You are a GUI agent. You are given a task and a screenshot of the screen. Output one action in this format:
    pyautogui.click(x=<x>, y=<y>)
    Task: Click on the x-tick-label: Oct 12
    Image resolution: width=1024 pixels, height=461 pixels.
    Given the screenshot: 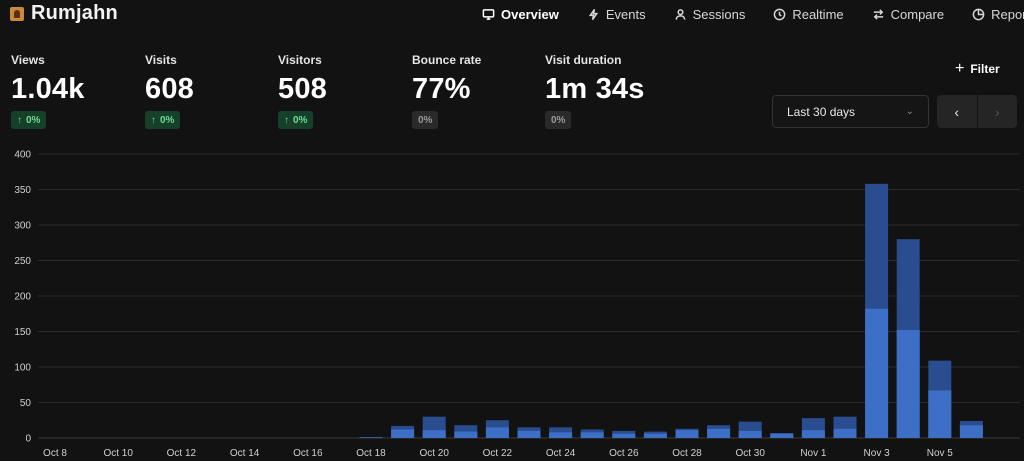 What is the action you would take?
    pyautogui.click(x=182, y=453)
    